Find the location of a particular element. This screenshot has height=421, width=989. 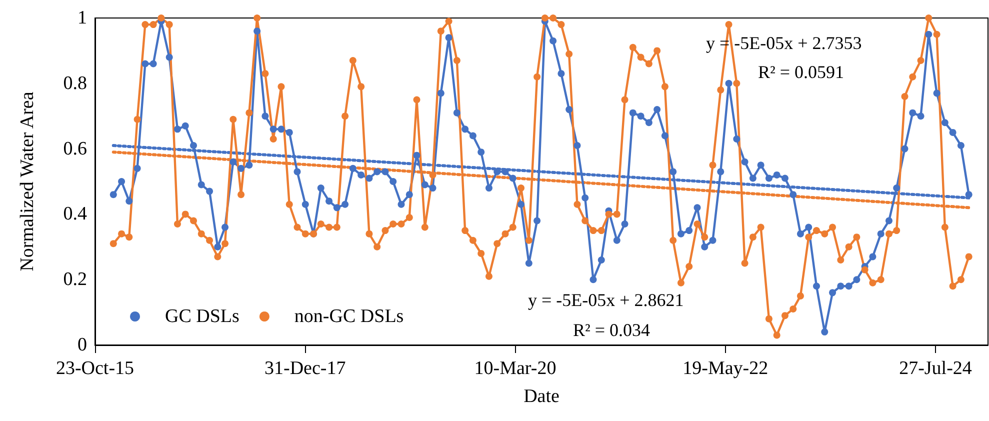

x-tick-label: 31-Dec-17 is located at coordinates (305, 368).